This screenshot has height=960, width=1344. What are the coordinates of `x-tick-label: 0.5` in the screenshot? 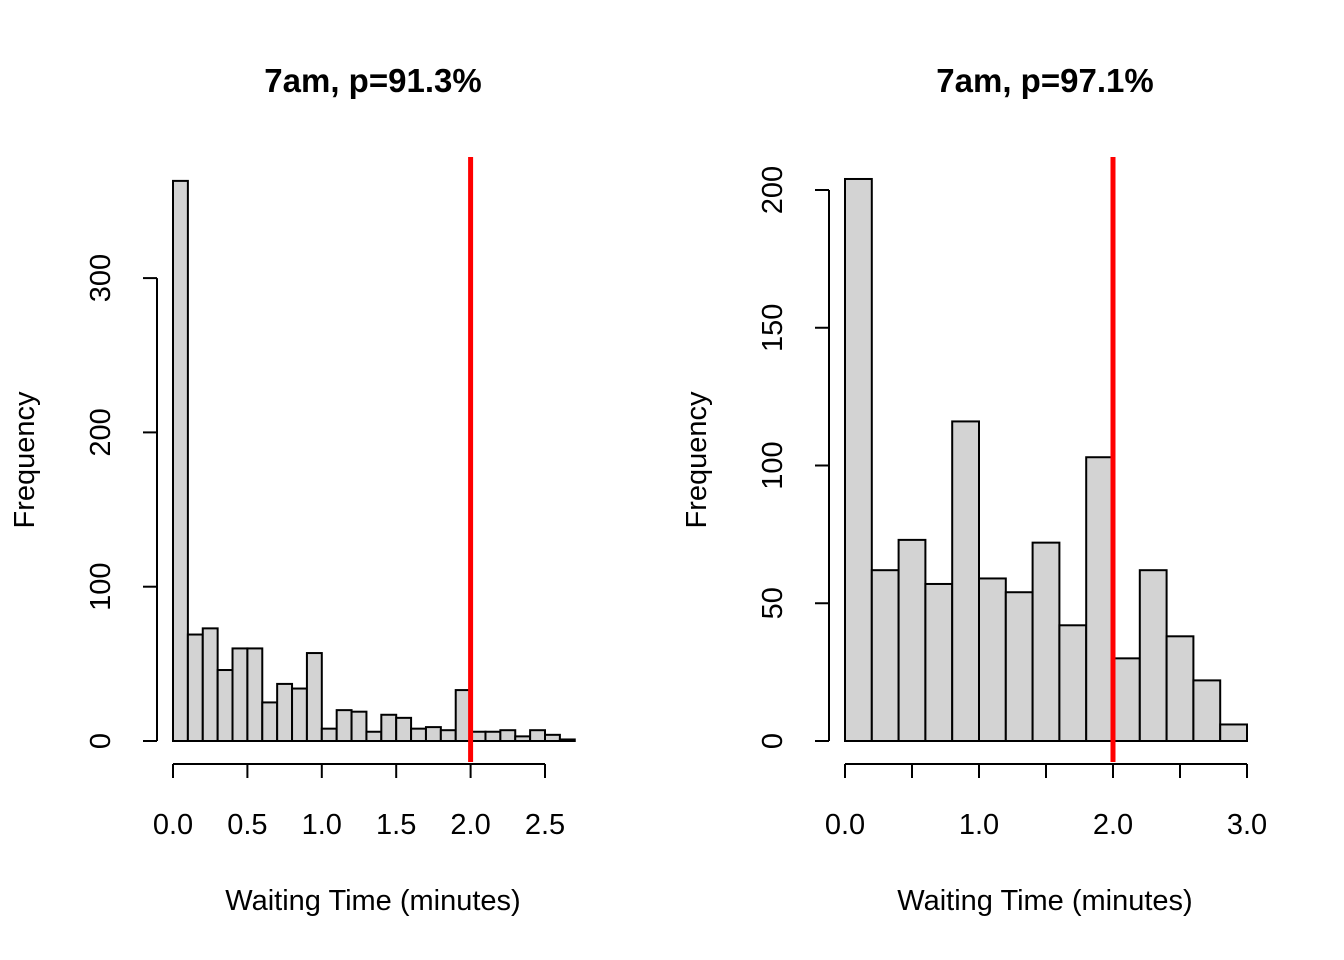 It's located at (247, 825).